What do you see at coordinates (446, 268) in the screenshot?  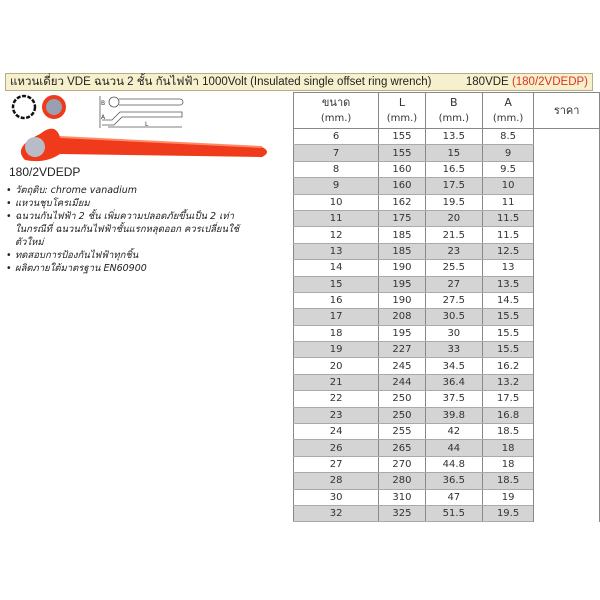 I see `table-row: 14 190 25.5 13` at bounding box center [446, 268].